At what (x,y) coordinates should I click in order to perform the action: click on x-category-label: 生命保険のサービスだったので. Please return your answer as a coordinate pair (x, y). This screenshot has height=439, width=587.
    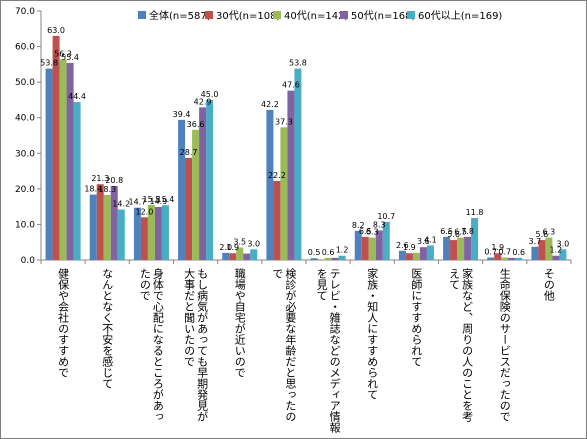
    Looking at the image, I should click on (504, 344).